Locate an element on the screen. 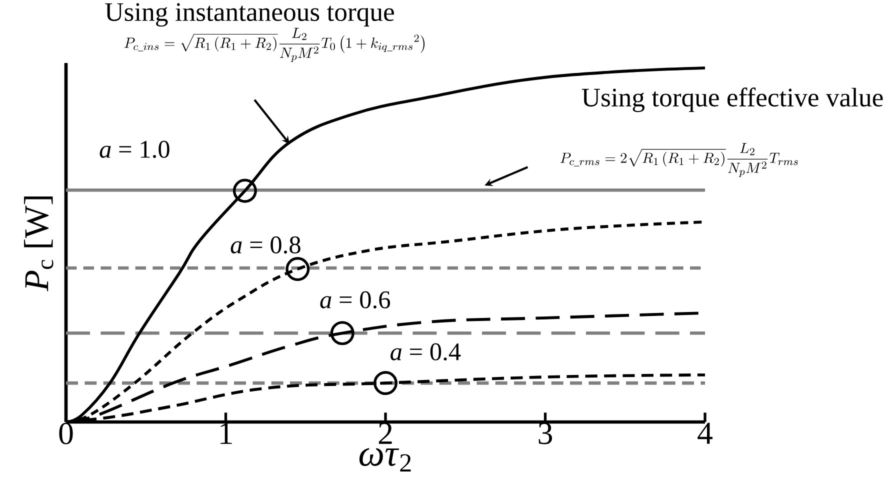 This screenshot has height=497, width=887. annotation: Using torque effective value is located at coordinates (732, 100).